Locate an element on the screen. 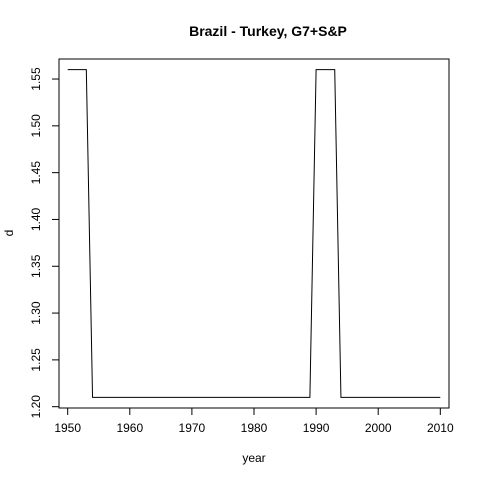 Image resolution: width=480 pixels, height=480 pixels. x-axis: 1950 1960 1970 1980 1990 2000 2010 is located at coordinates (254, 421).